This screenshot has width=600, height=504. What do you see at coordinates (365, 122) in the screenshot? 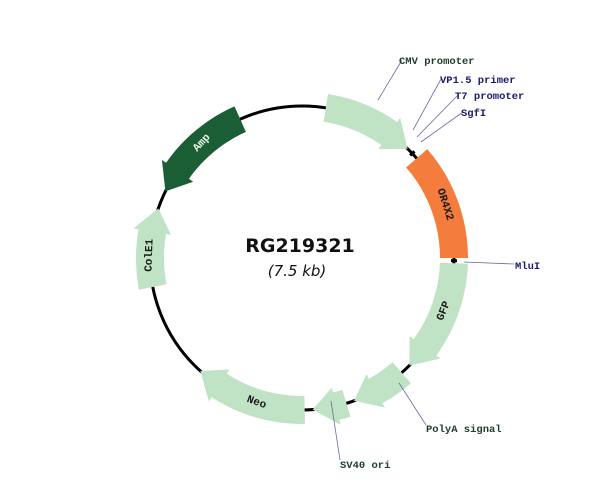
I see `feature-cmv` at bounding box center [365, 122].